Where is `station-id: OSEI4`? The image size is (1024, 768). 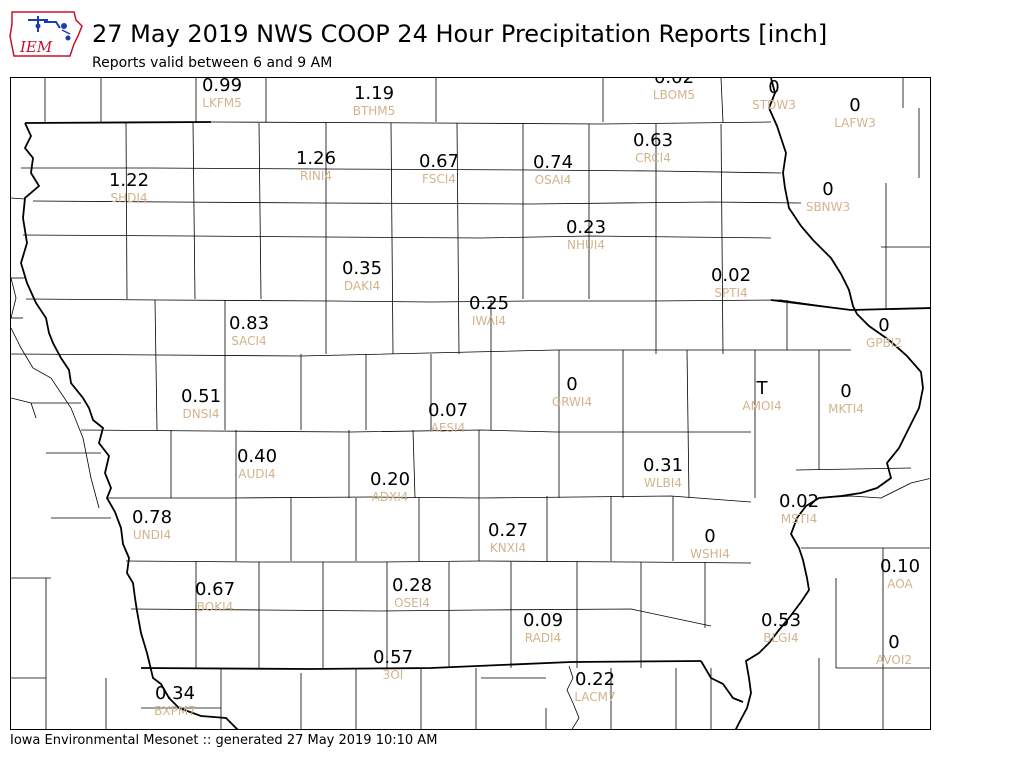 station-id: OSEI4 is located at coordinates (412, 603).